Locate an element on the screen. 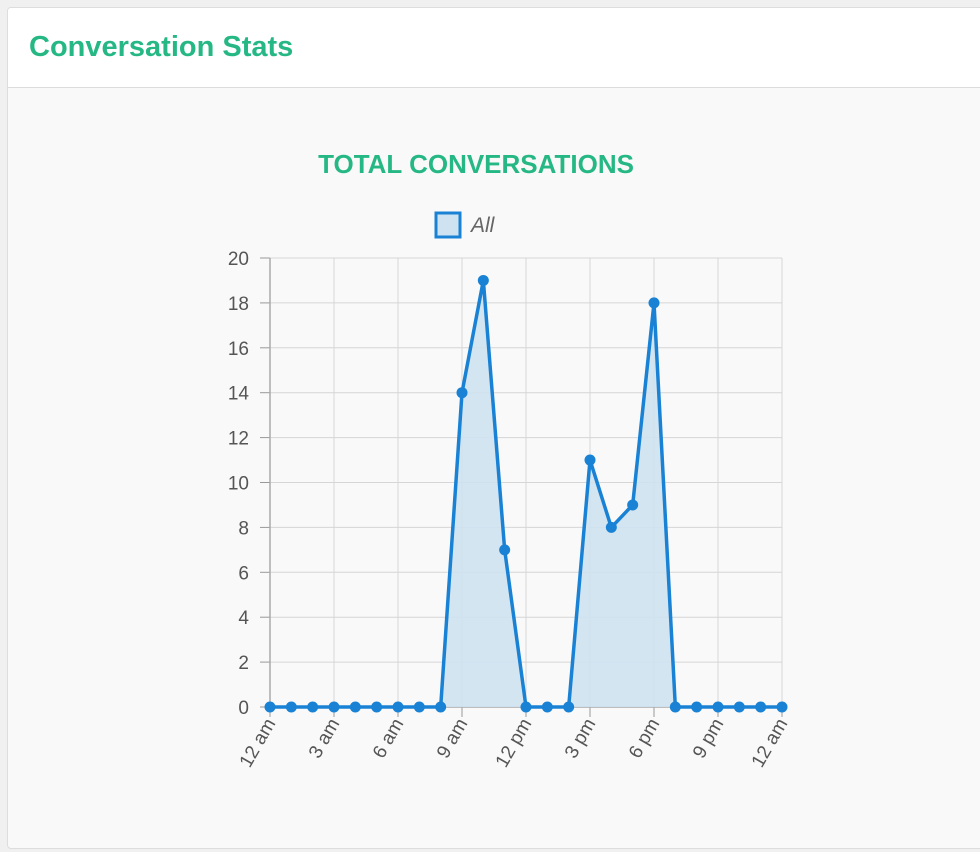 Image resolution: width=980 pixels, height=852 pixels. x-axis-ticks: 12 am 3 am 6 am 9 am 12 pm 3 pm 6 pm 9 pm 12 am is located at coordinates (514, 743).